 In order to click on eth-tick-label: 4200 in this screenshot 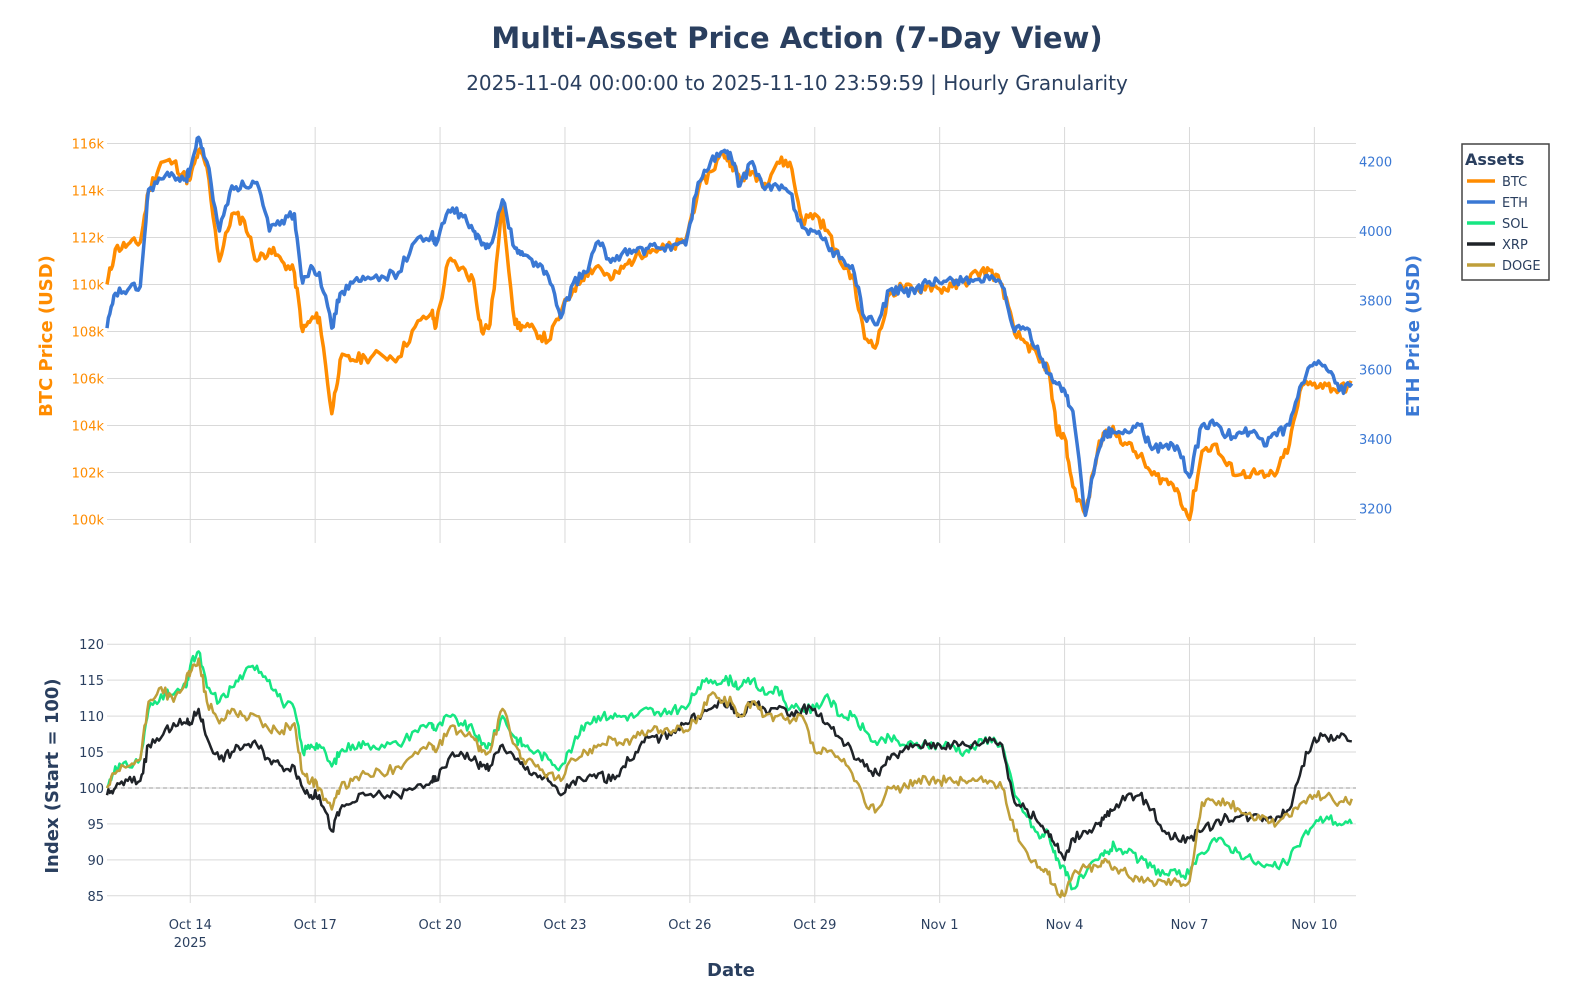, I will do `click(1375, 163)`.